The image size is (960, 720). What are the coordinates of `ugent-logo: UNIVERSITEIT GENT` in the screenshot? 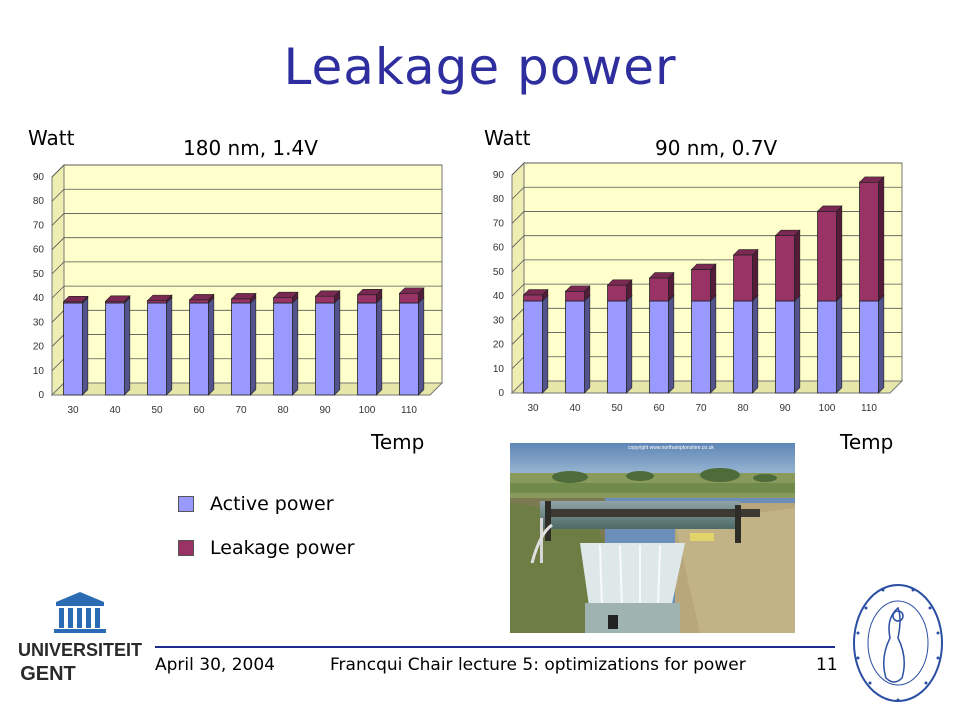 It's located at (80, 638).